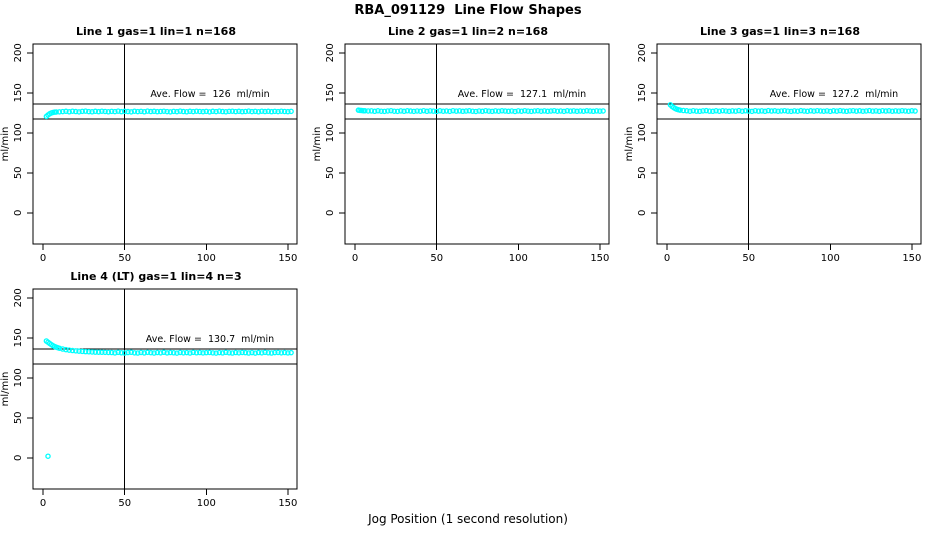 This screenshot has height=540, width=936. What do you see at coordinates (467, 31) in the screenshot?
I see `subplot-title-line-2: Line 2 gas=1 lin=2 n=168` at bounding box center [467, 31].